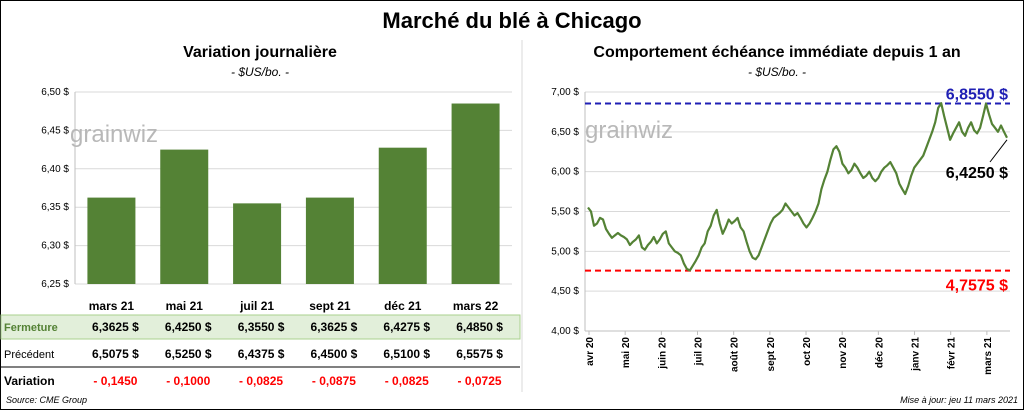 This screenshot has height=410, width=1024. I want to click on bar-category-label: déc 21, so click(403, 306).